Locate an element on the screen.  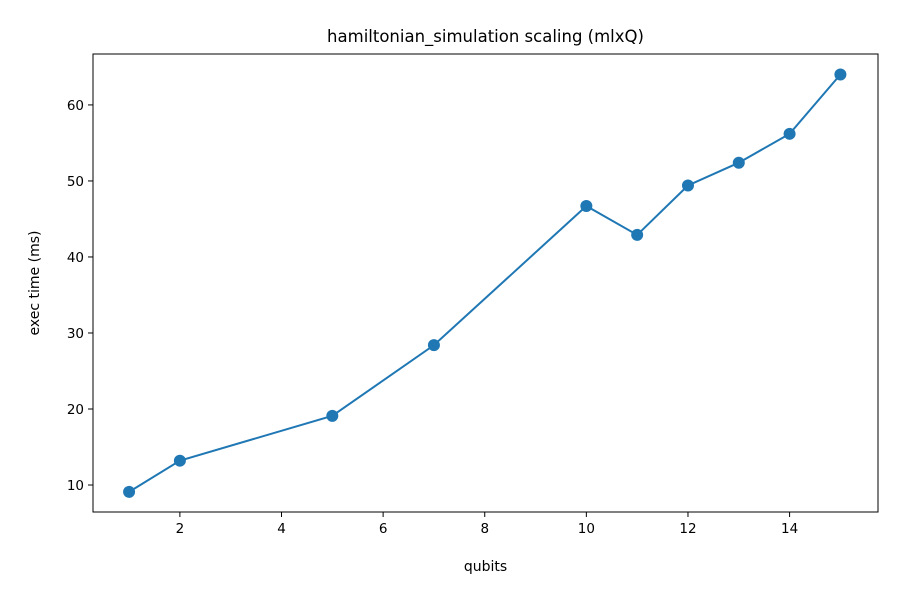
x-tick-label: 4 is located at coordinates (281, 529).